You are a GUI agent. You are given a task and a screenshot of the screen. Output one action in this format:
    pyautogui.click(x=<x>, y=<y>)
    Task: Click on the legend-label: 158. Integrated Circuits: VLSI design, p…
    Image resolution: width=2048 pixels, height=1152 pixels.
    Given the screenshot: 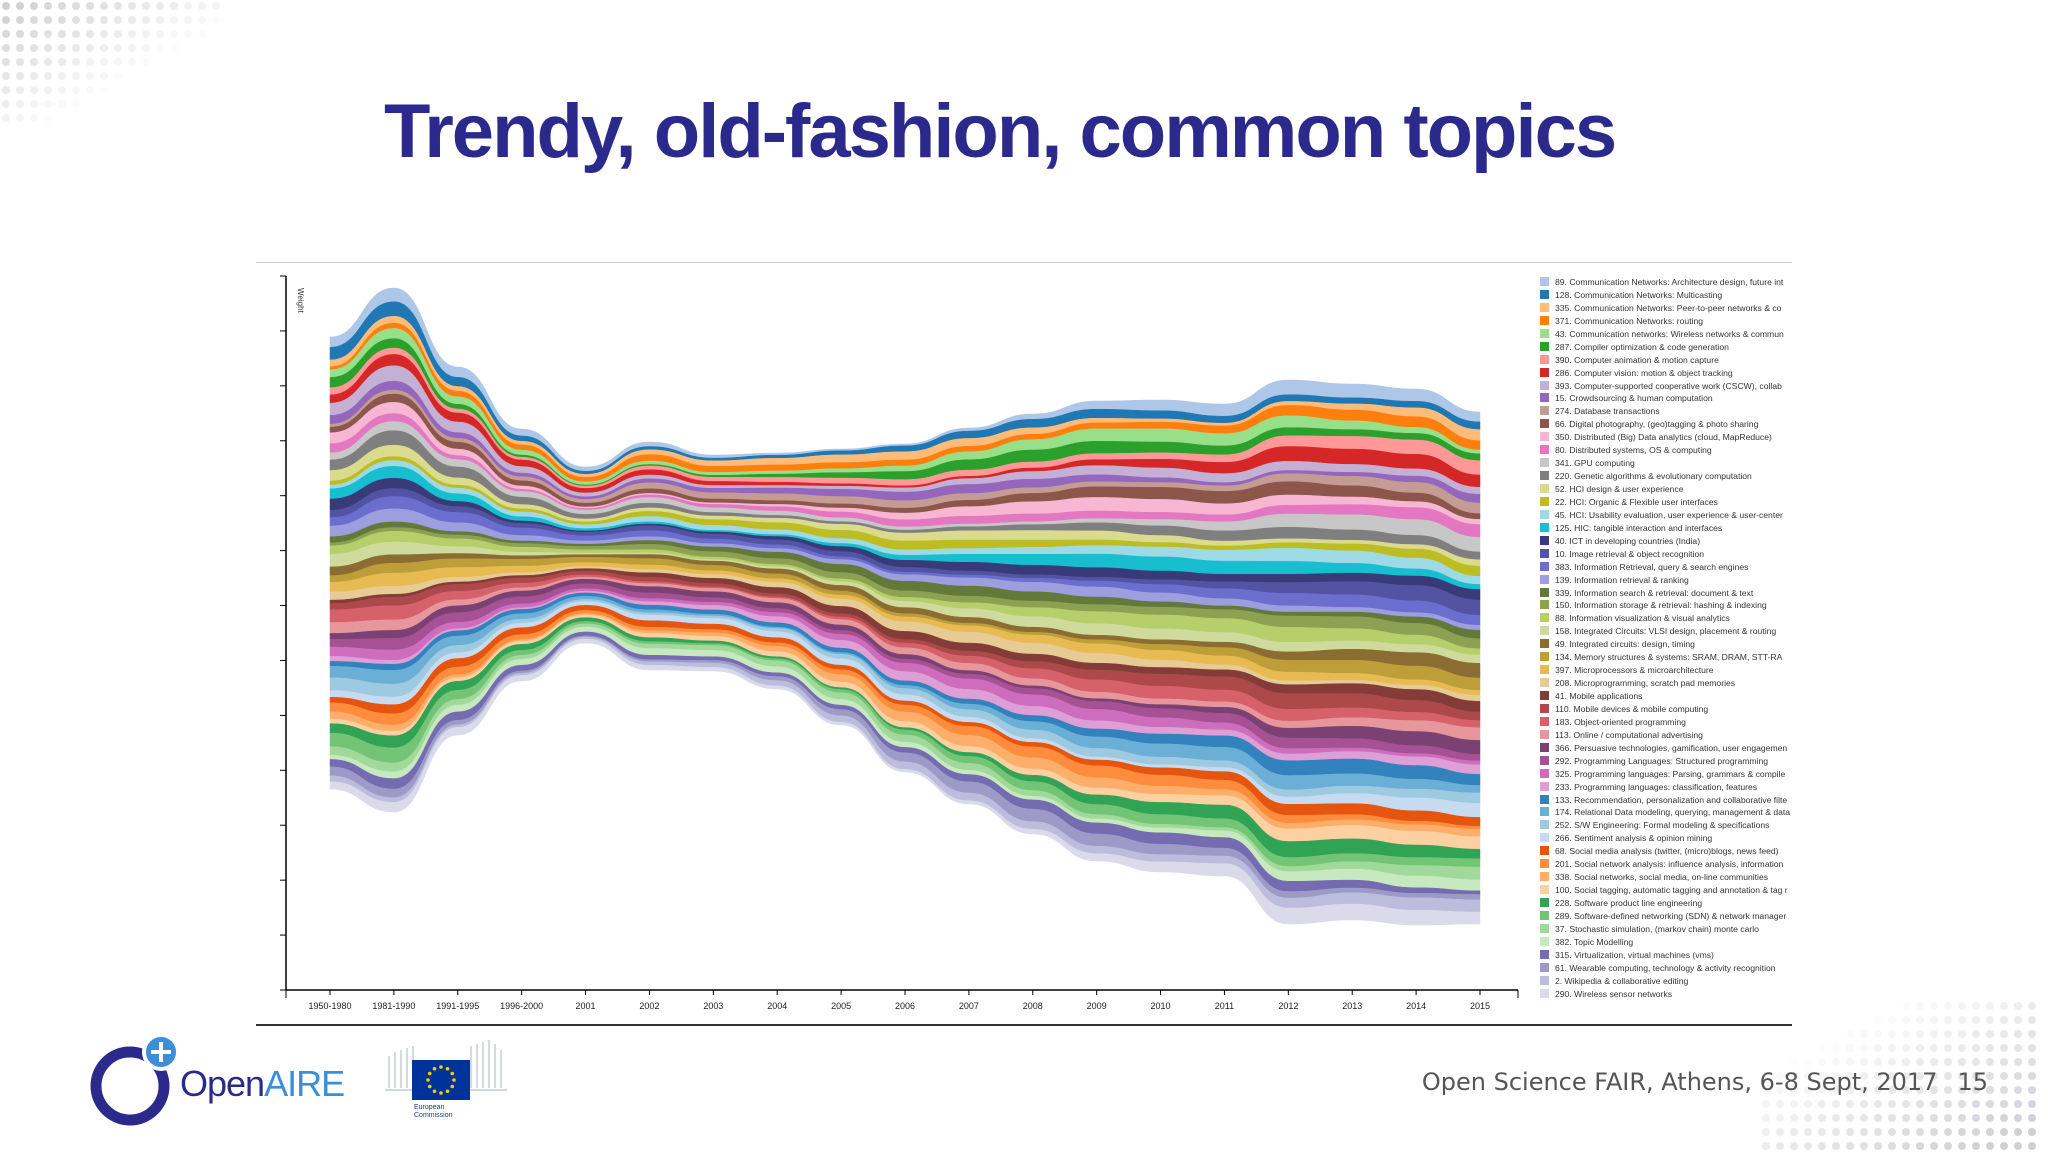 What is the action you would take?
    pyautogui.click(x=1666, y=631)
    